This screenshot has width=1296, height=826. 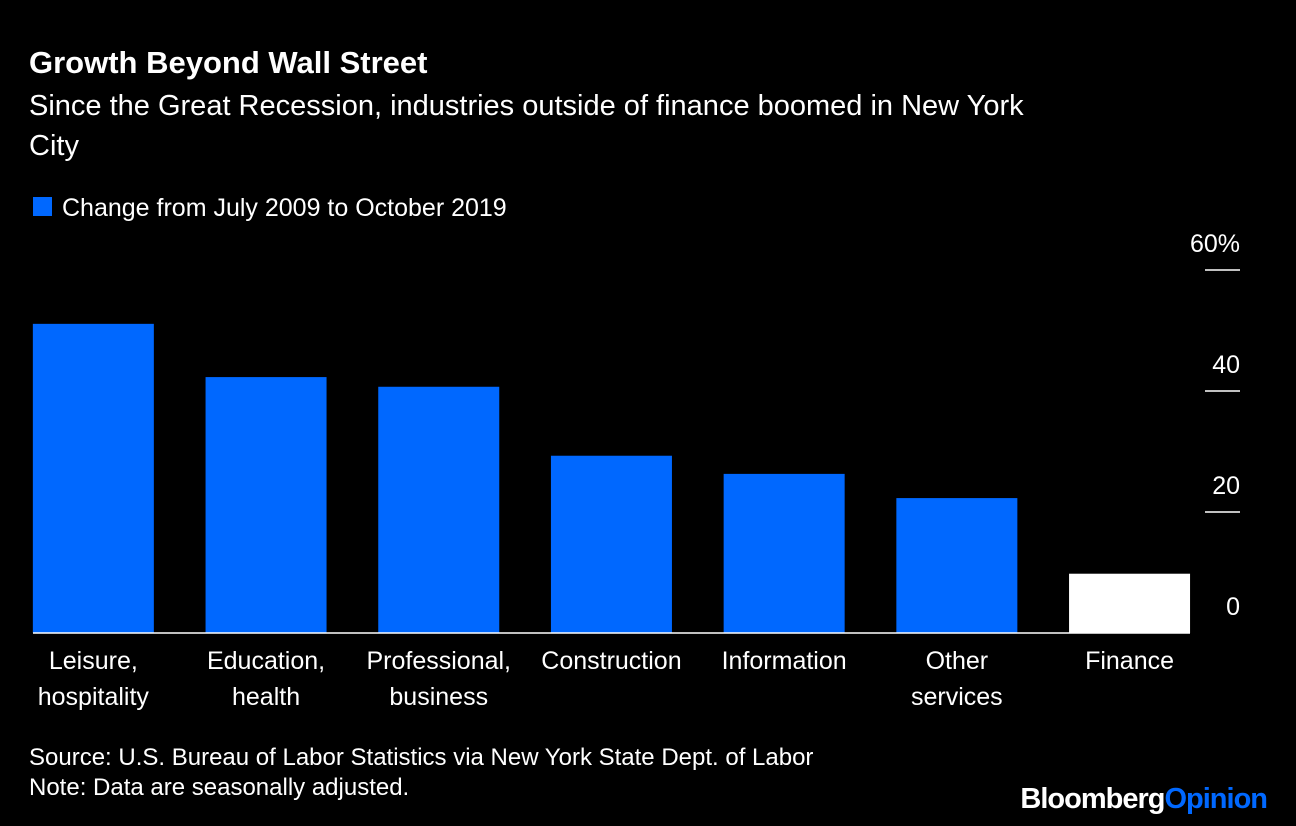 What do you see at coordinates (1215, 799) in the screenshot?
I see `logo-suffix: Opinion` at bounding box center [1215, 799].